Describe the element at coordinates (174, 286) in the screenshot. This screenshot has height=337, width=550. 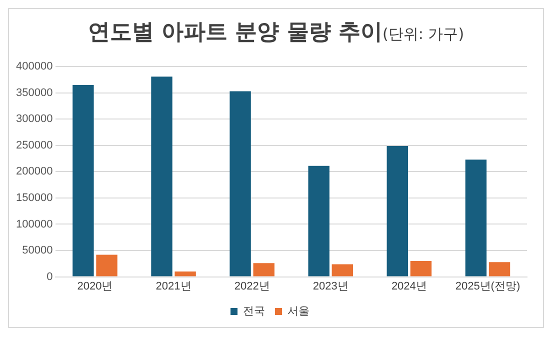
I see `x-tick-label: 2021년` at that location.